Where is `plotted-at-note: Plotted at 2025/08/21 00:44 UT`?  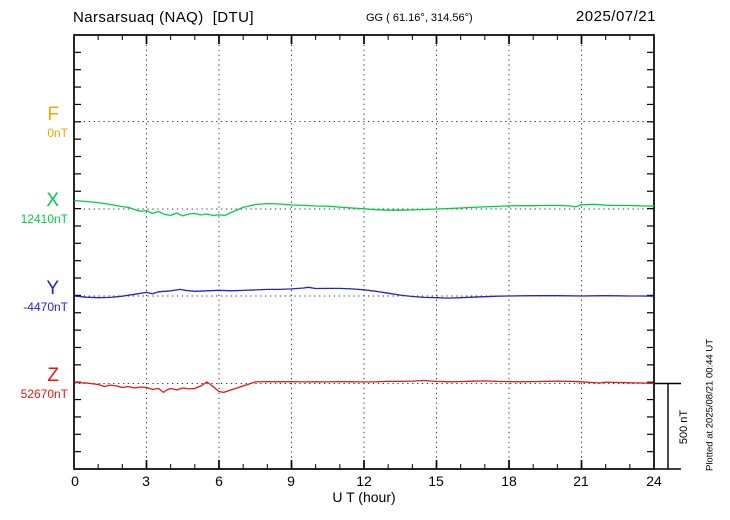 plotted-at-note: Plotted at 2025/08/21 00:44 UT is located at coordinates (710, 405).